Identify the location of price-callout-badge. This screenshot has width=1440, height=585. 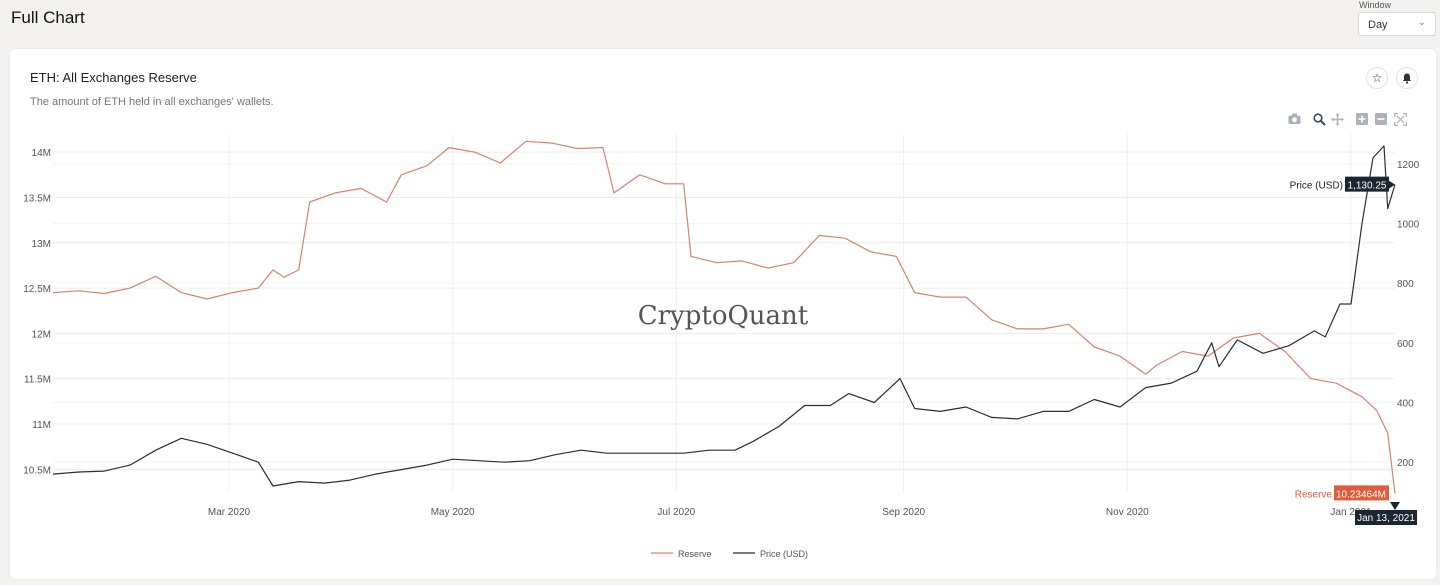
(1367, 184).